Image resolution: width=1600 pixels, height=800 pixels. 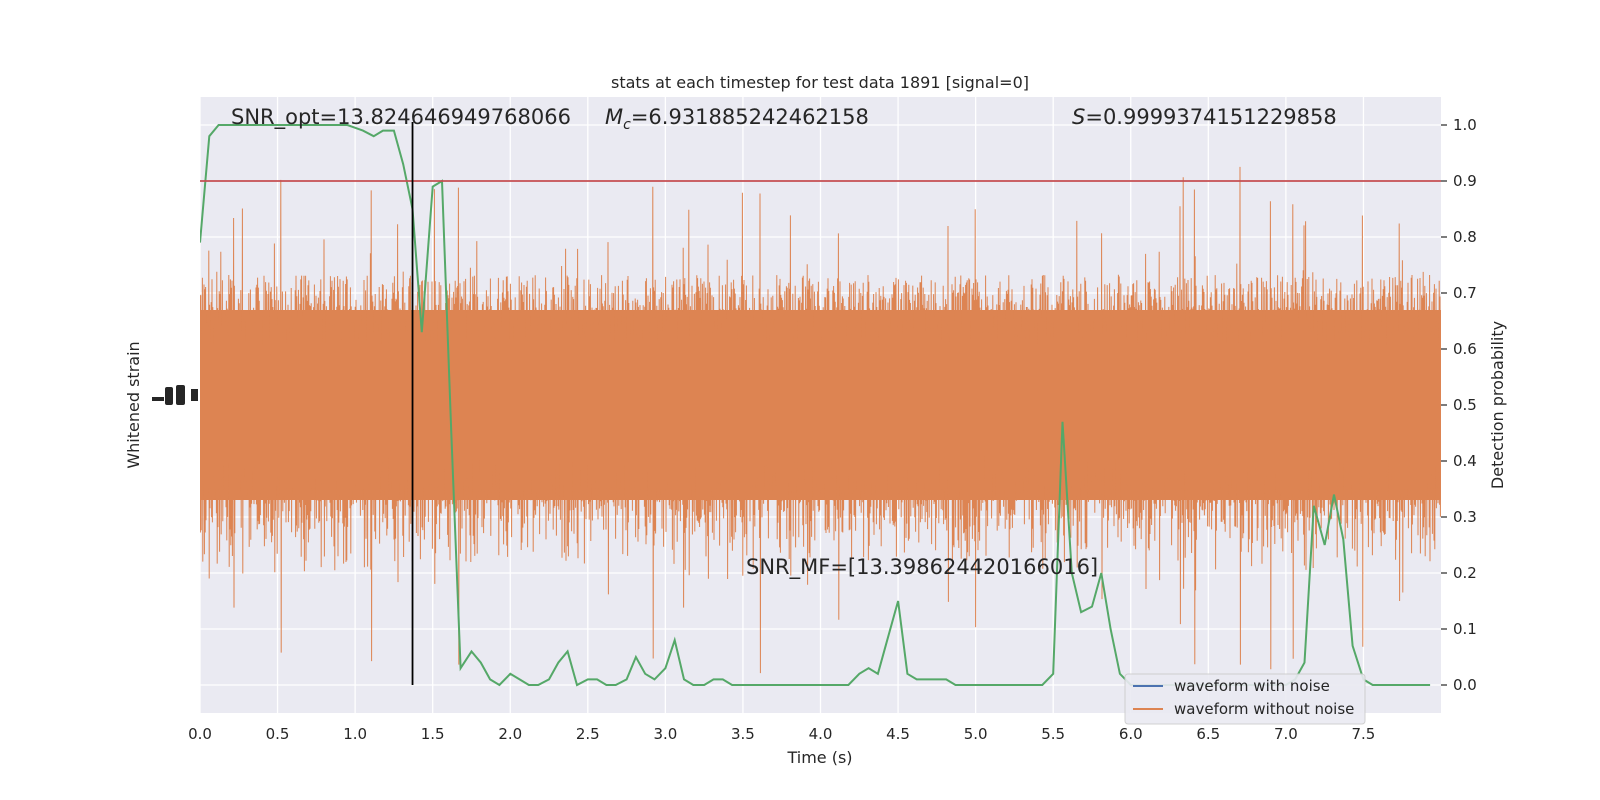 What do you see at coordinates (1264, 709) in the screenshot?
I see `legend-label-without-noise: waveform without noise` at bounding box center [1264, 709].